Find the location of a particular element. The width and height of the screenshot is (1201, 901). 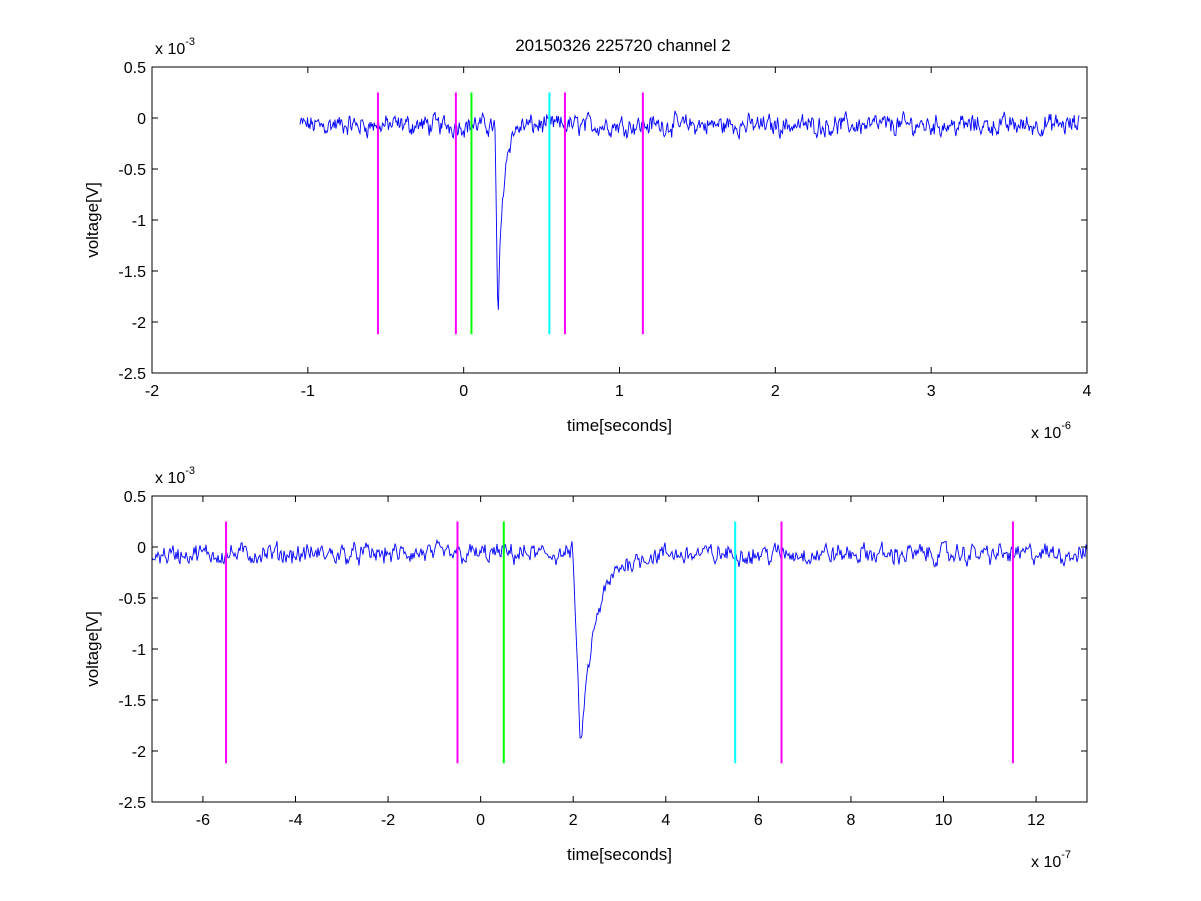

x-axis-multiplier: x 10-7 is located at coordinates (1051, 860).